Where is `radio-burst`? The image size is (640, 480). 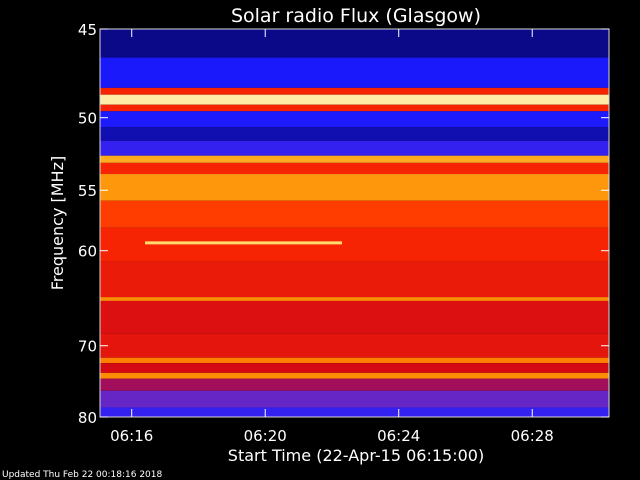 radio-burst is located at coordinates (243, 243).